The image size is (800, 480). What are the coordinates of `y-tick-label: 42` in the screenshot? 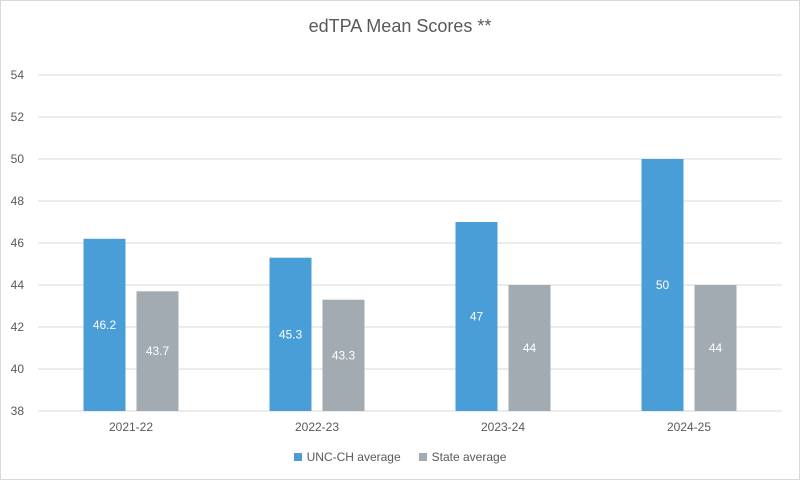 It's located at (18, 327).